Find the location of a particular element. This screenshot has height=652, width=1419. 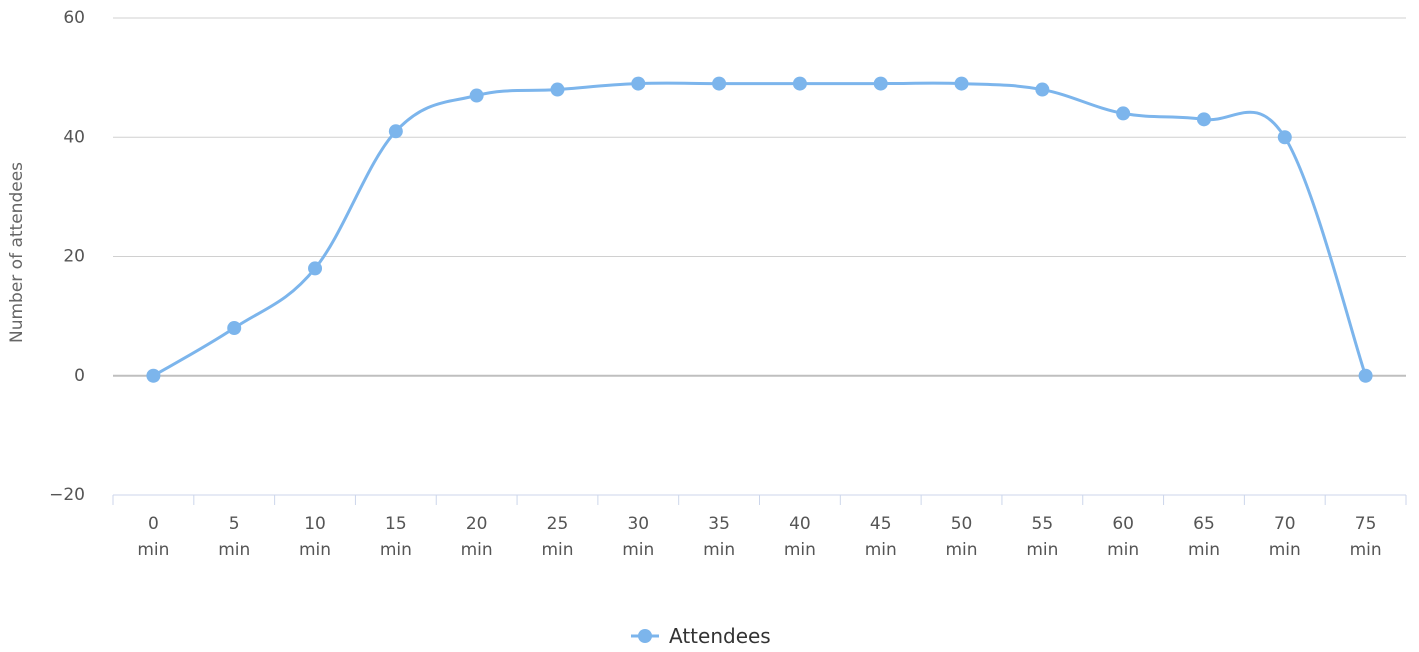

y-tick-label: 60 is located at coordinates (74, 18).